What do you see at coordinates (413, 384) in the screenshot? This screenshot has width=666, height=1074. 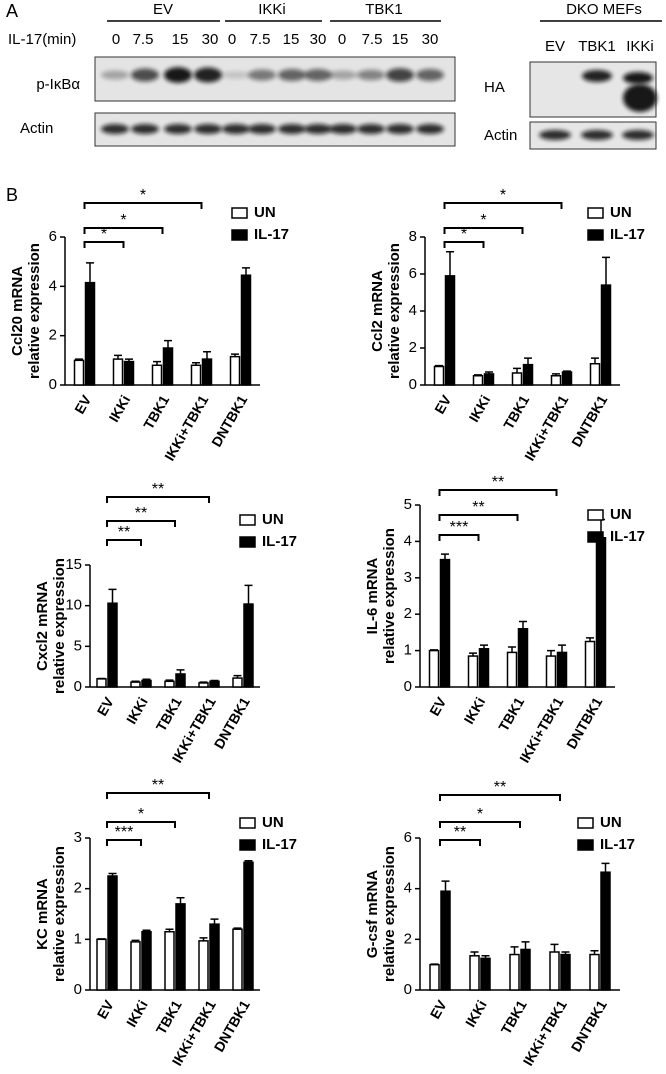 I see `y-tick-label: 0` at bounding box center [413, 384].